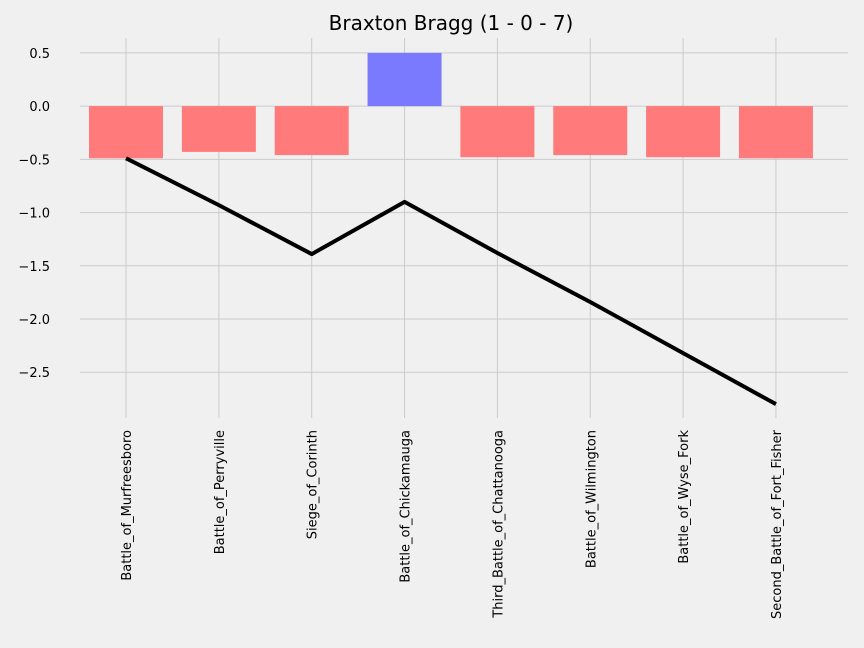  I want to click on chart-title: Braxton Bragg (1 - 0 - 7), so click(451, 23).